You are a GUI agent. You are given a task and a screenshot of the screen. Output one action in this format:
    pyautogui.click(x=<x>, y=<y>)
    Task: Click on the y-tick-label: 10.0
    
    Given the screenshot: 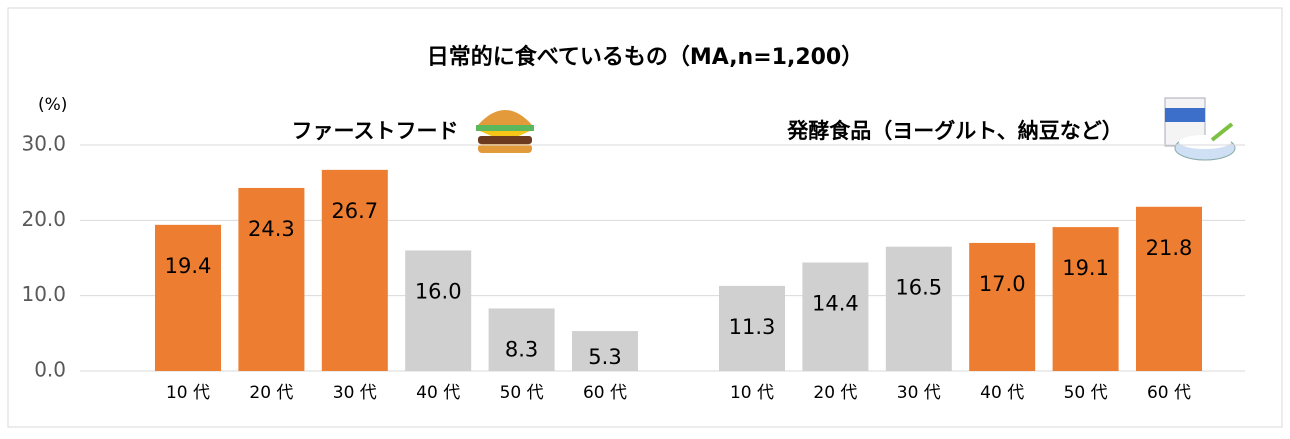 What is the action you would take?
    pyautogui.click(x=43, y=294)
    